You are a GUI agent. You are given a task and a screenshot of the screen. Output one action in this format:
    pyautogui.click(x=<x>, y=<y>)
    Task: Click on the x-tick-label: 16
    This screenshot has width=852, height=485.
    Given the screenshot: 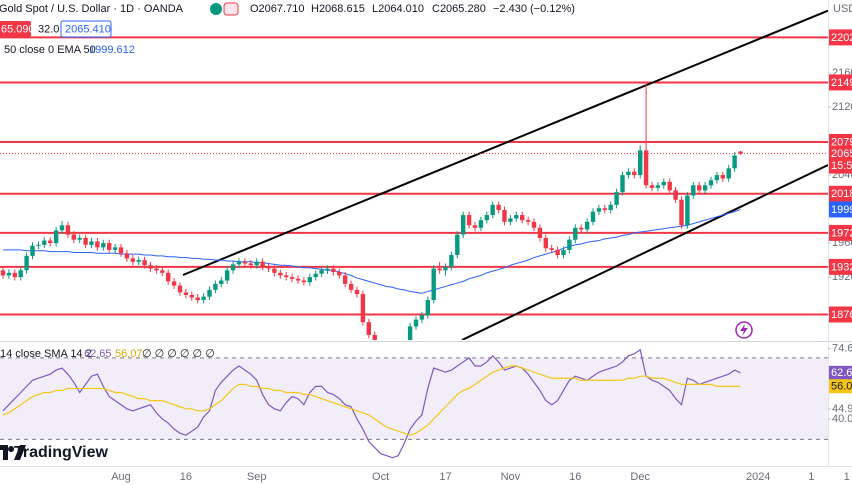 What is the action you would take?
    pyautogui.click(x=575, y=477)
    